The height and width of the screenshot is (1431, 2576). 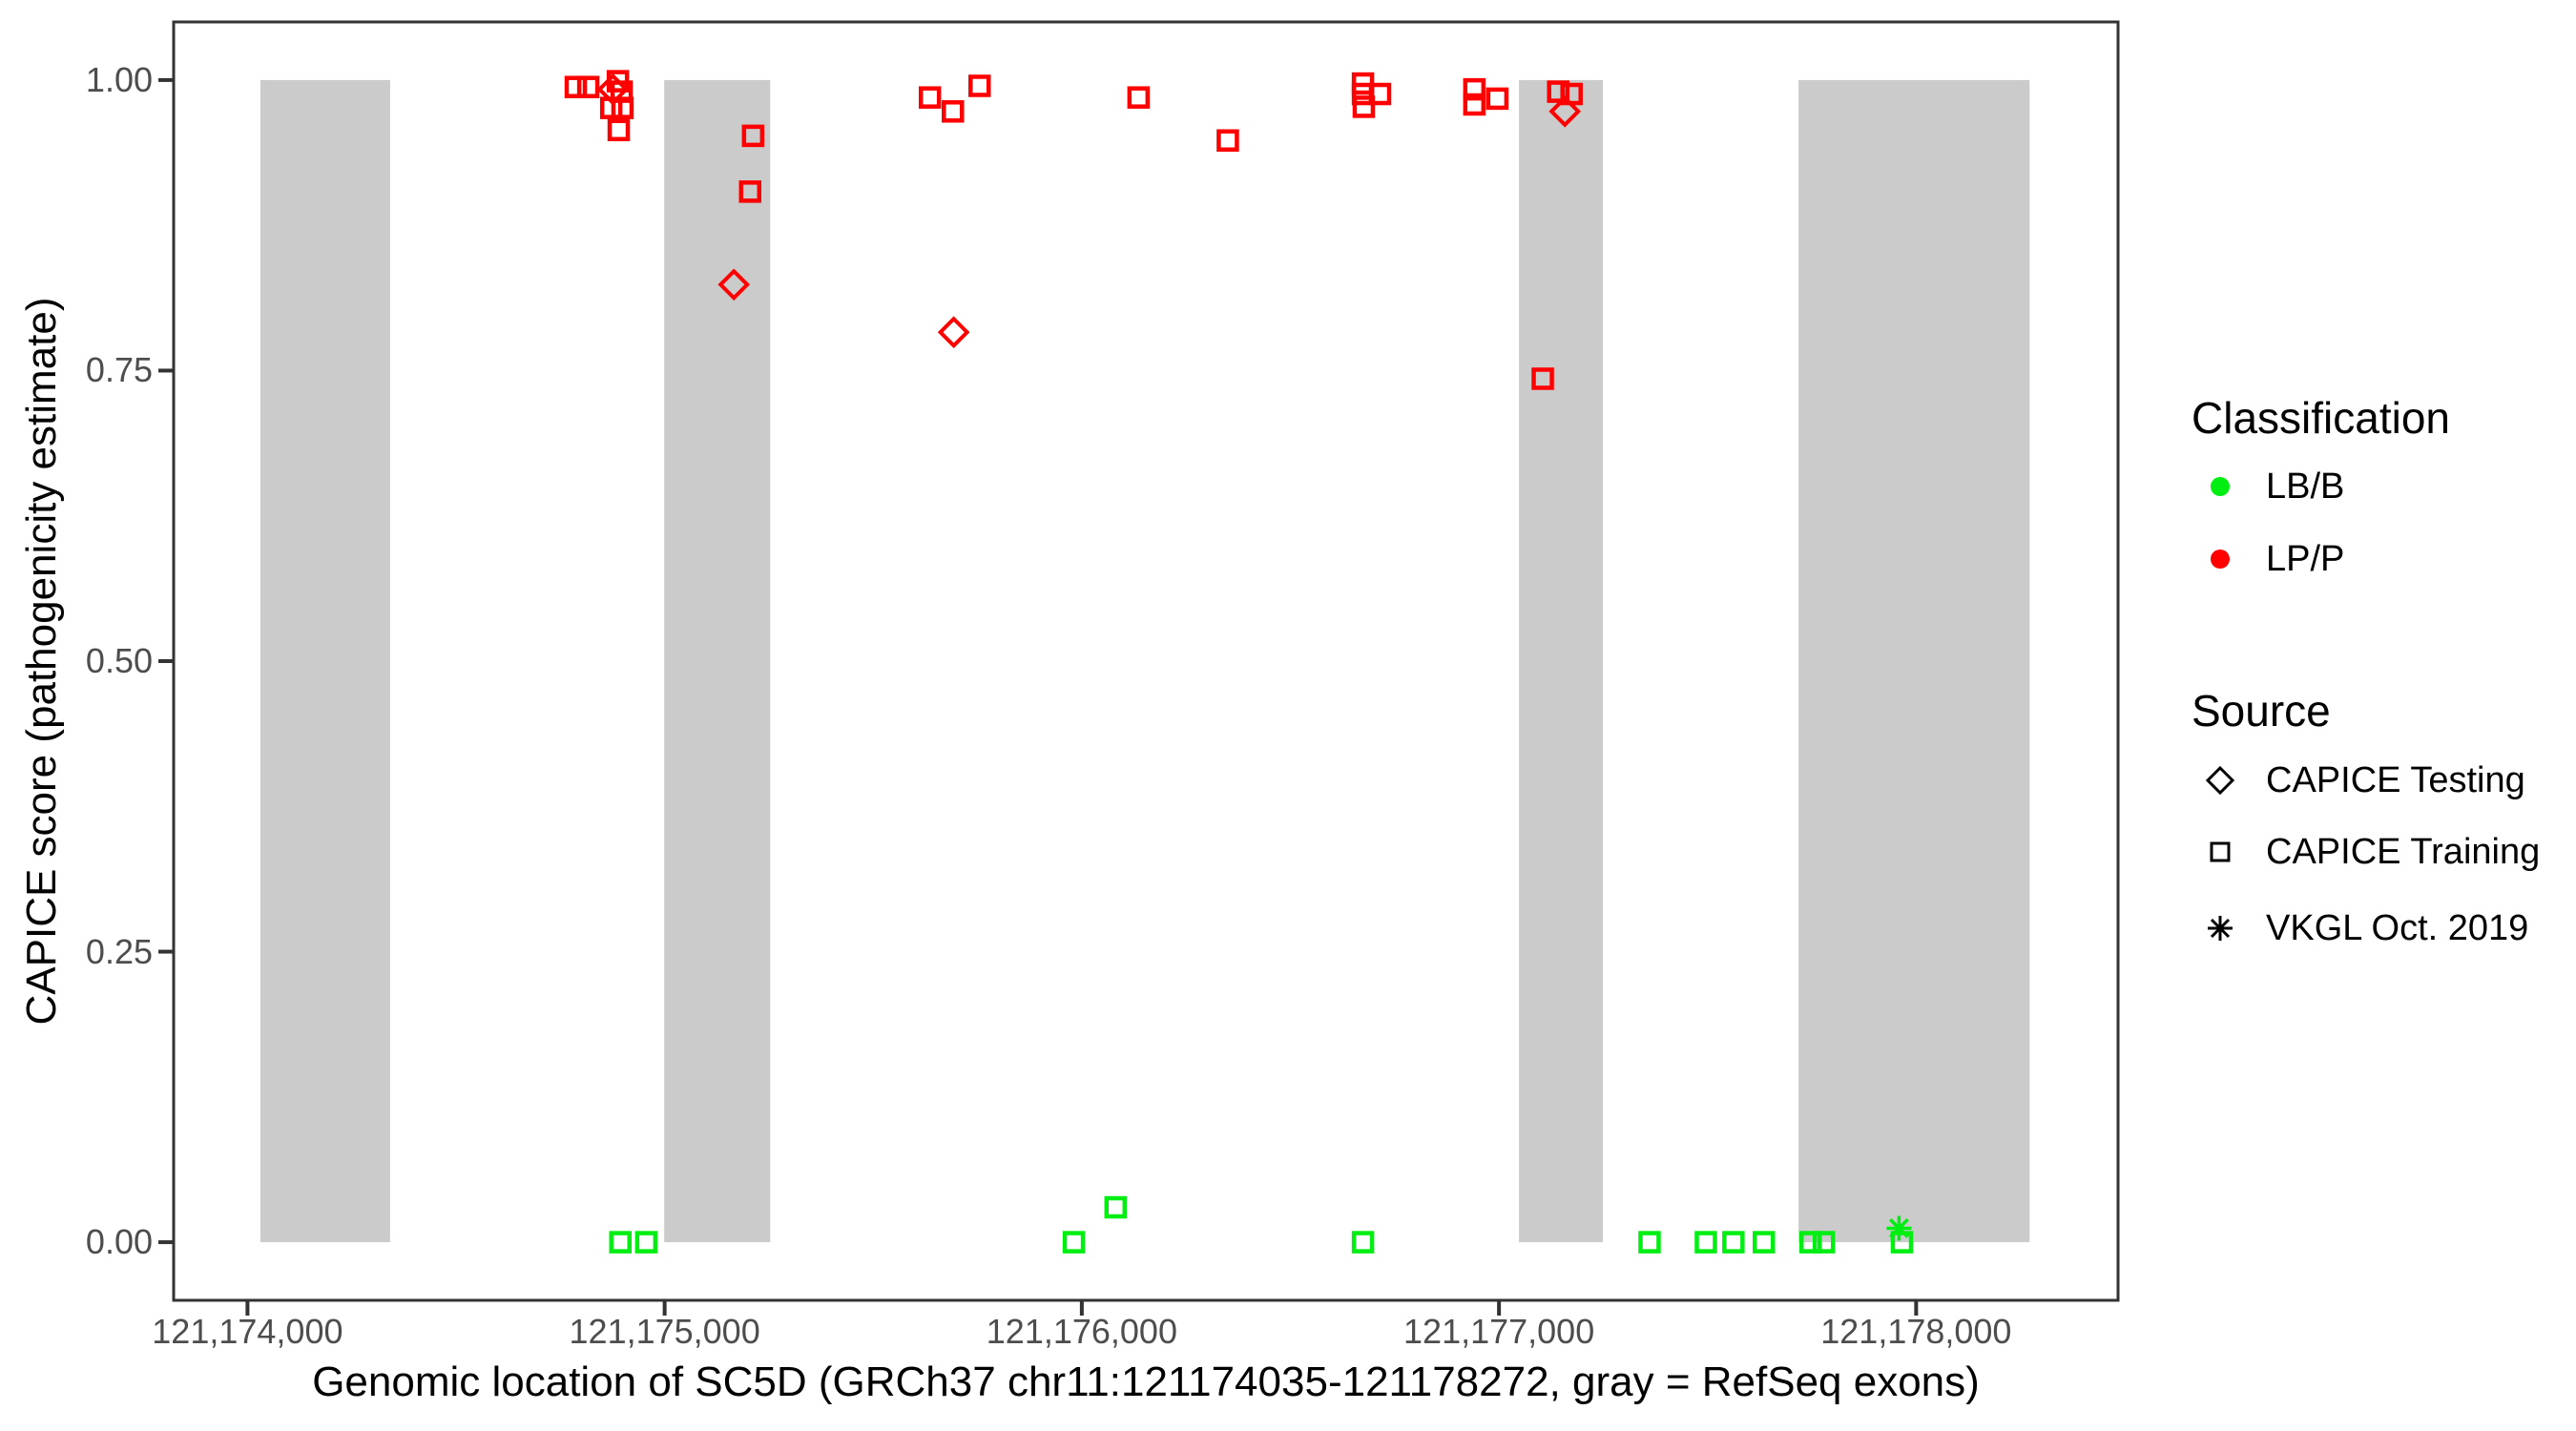 I want to click on x-tick-label: 121,175,000, so click(x=664, y=1331).